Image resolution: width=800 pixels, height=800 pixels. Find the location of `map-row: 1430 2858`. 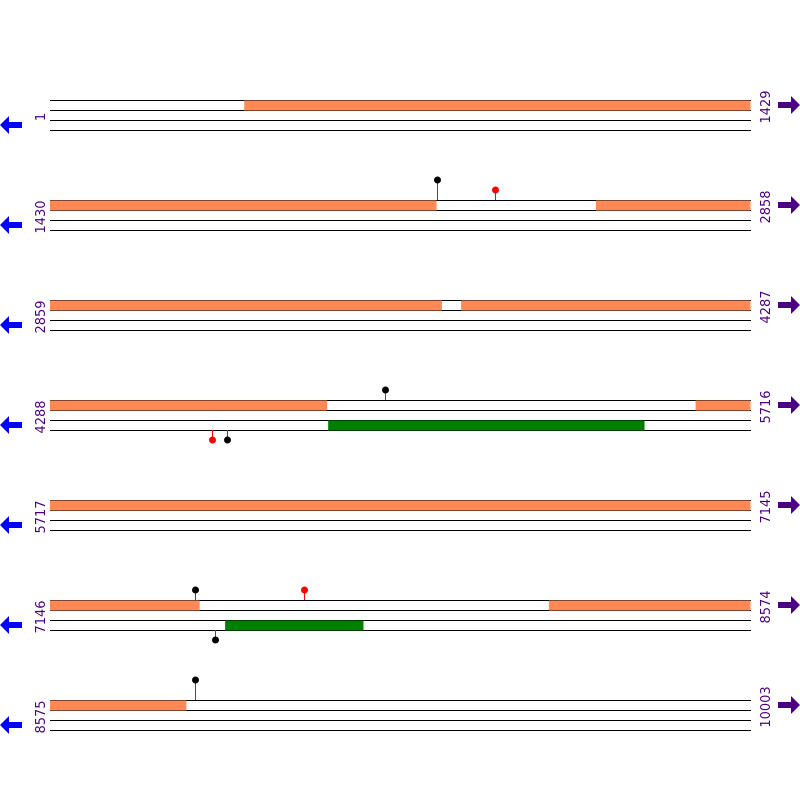

map-row: 1430 2858 is located at coordinates (400, 205).